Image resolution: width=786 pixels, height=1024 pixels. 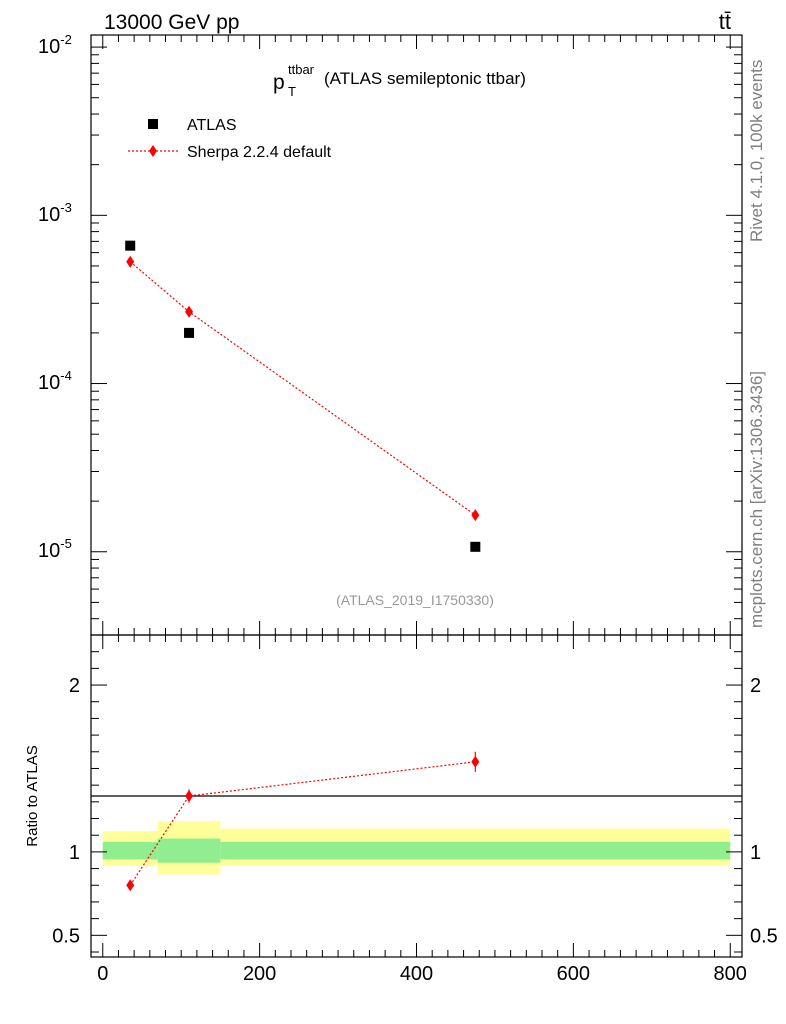 I want to click on main-data-marks, so click(x=303, y=396).